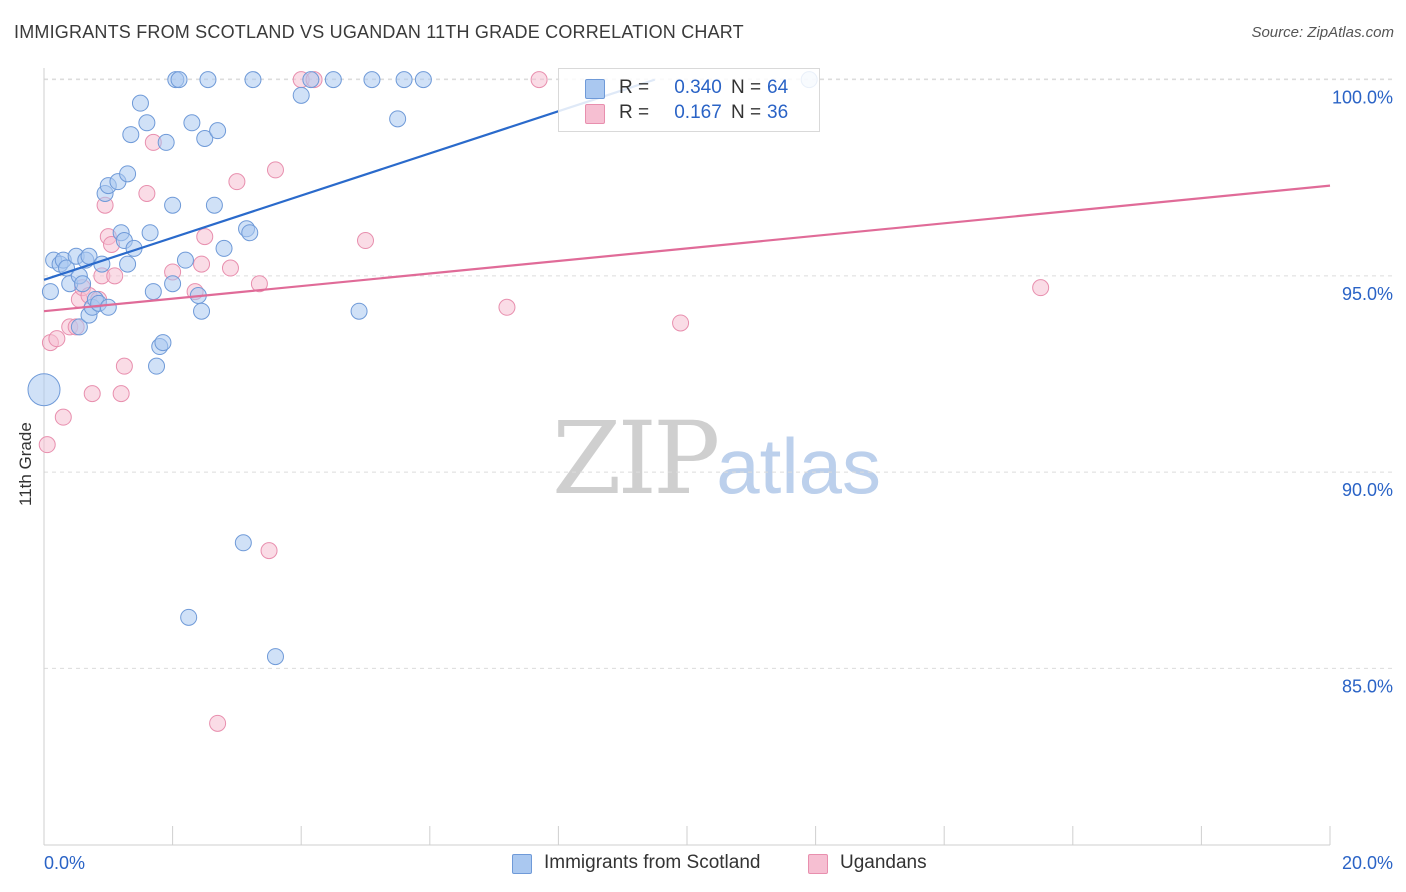  I want to click on y-tick-label: 85.0%, so click(1367, 686).